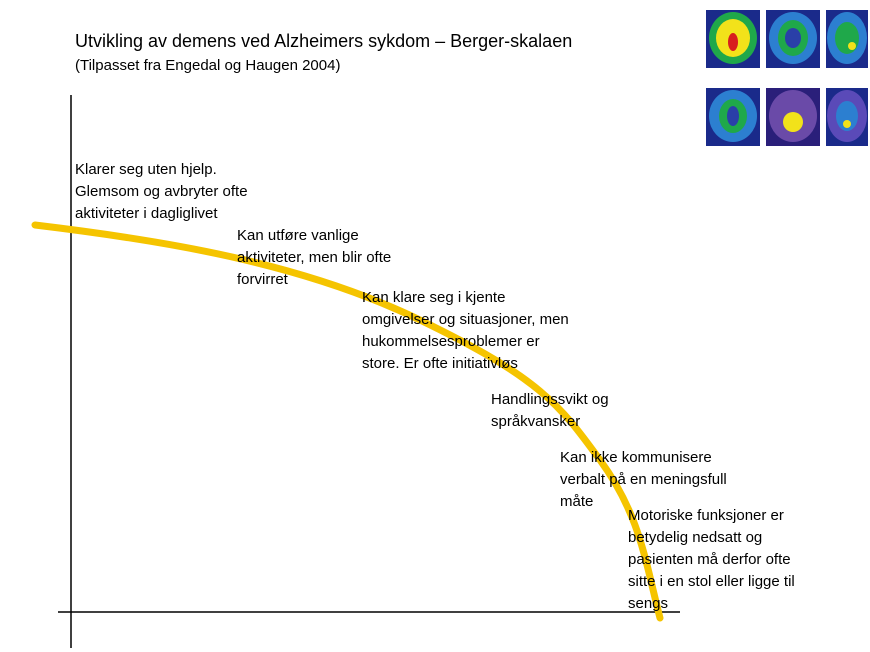 Image resolution: width=870 pixels, height=652 pixels. I want to click on stage-text: Klarer seg uten hjelp., so click(146, 169).